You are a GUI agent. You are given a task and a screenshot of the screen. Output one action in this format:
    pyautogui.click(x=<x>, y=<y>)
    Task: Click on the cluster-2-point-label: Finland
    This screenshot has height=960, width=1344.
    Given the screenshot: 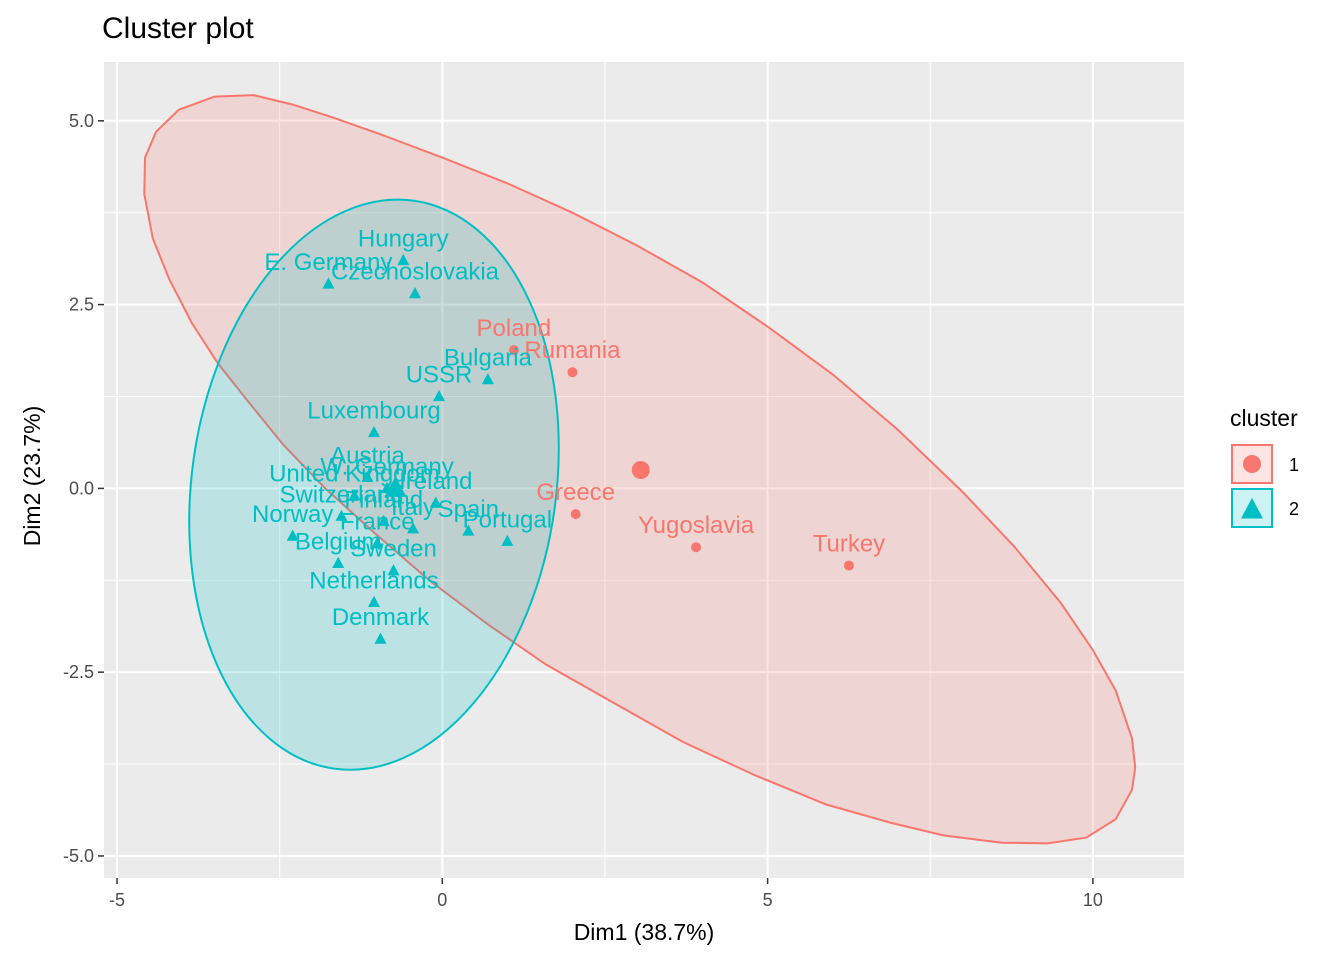 What is the action you would take?
    pyautogui.click(x=383, y=499)
    